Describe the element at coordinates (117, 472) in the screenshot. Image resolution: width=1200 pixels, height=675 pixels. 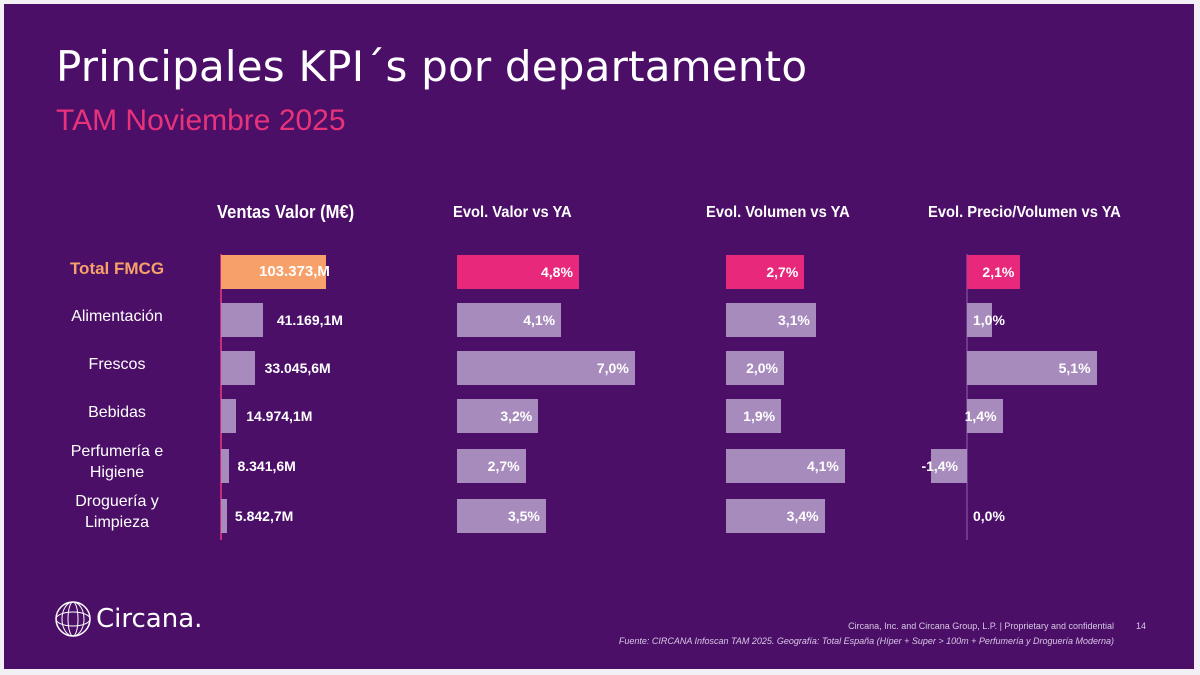
I see `row-label-line: Higiene` at that location.